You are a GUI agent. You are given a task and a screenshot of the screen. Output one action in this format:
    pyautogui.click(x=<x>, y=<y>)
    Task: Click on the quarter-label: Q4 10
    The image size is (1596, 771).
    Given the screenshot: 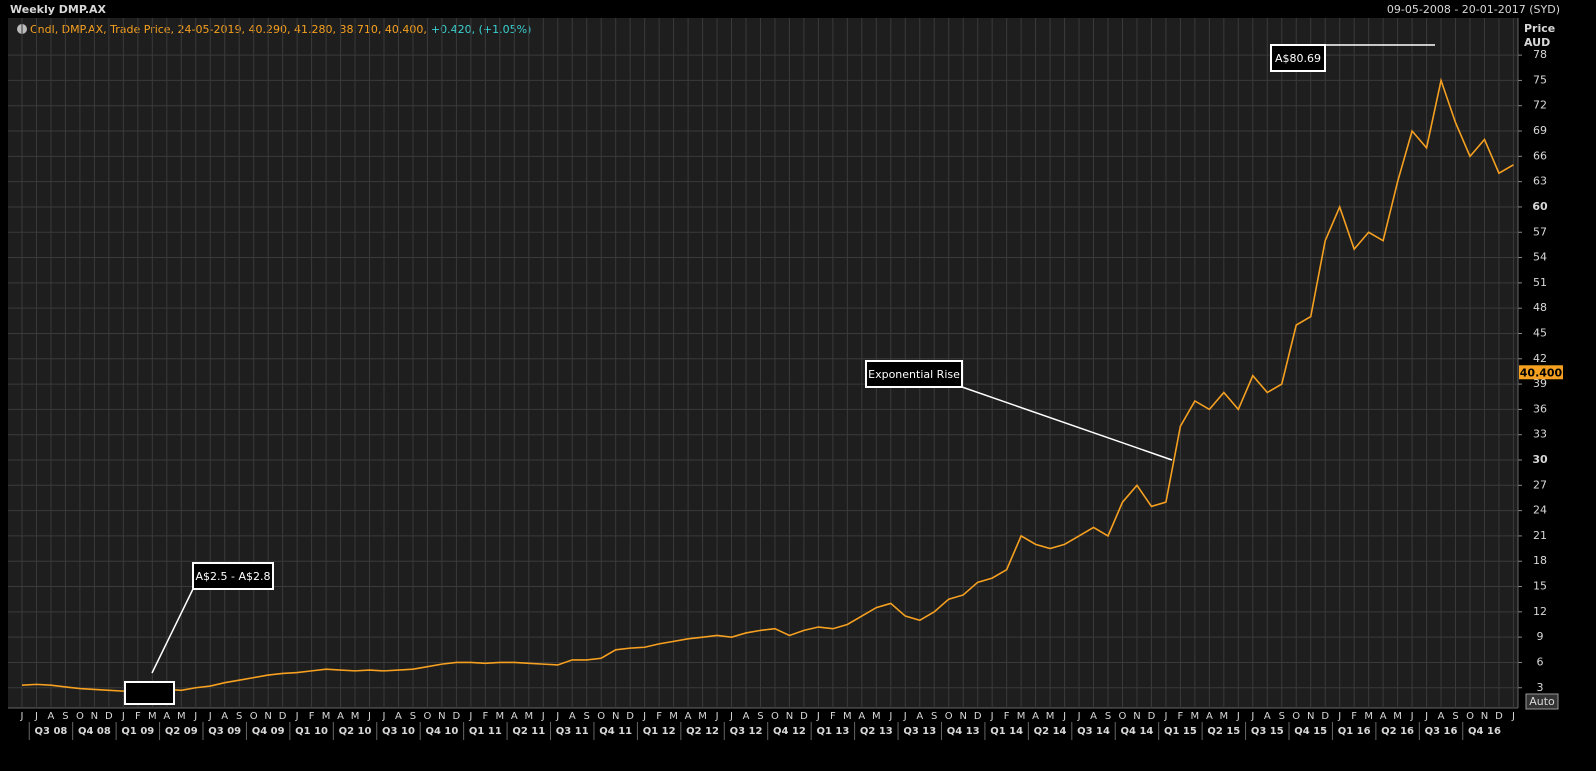 What is the action you would take?
    pyautogui.click(x=441, y=731)
    